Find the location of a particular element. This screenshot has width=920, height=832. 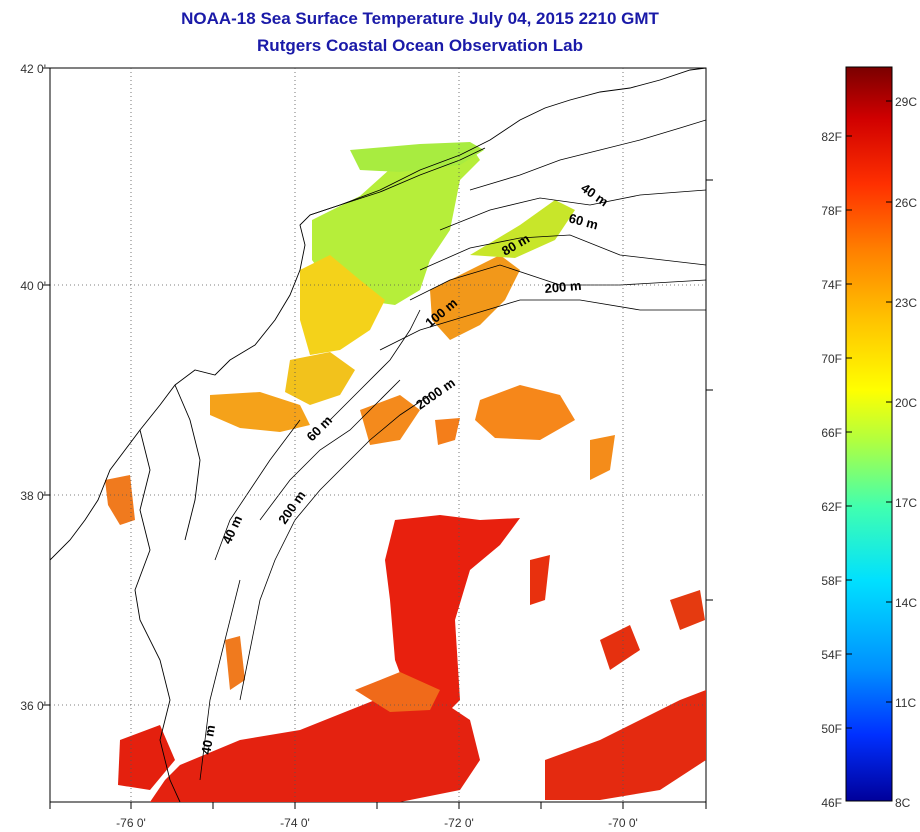

longitude-labels: -76 0' -74 0' -72 0' -70 0' is located at coordinates (377, 823).